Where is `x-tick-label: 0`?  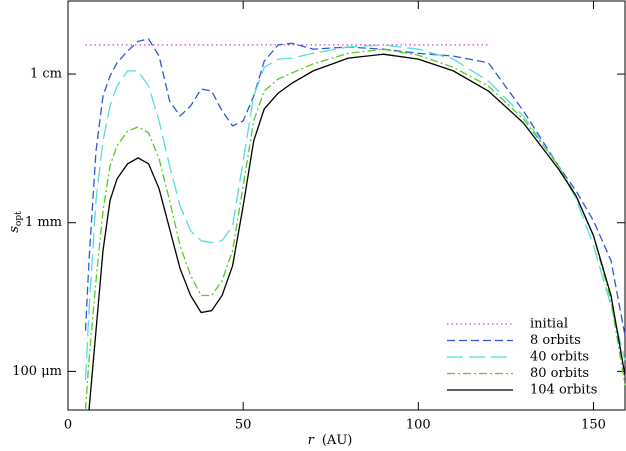
x-tick-label: 0 is located at coordinates (68, 425).